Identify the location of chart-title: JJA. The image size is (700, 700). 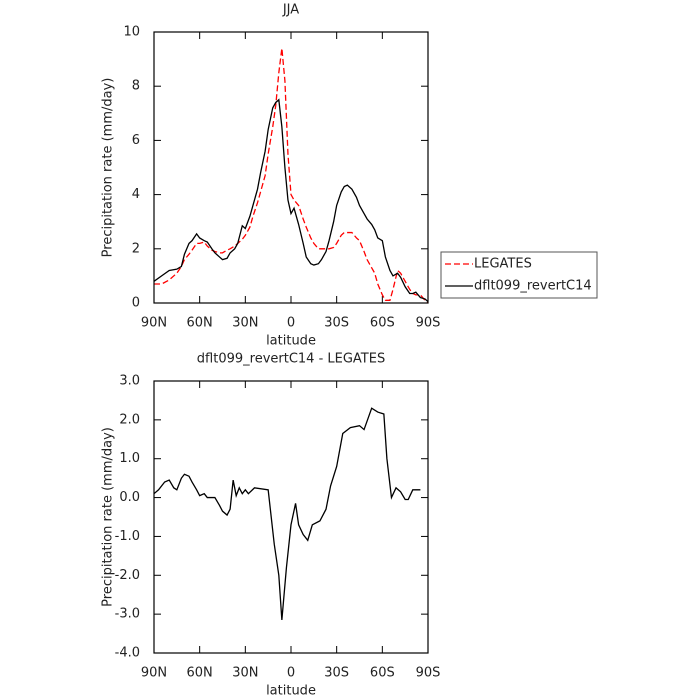
(290, 10).